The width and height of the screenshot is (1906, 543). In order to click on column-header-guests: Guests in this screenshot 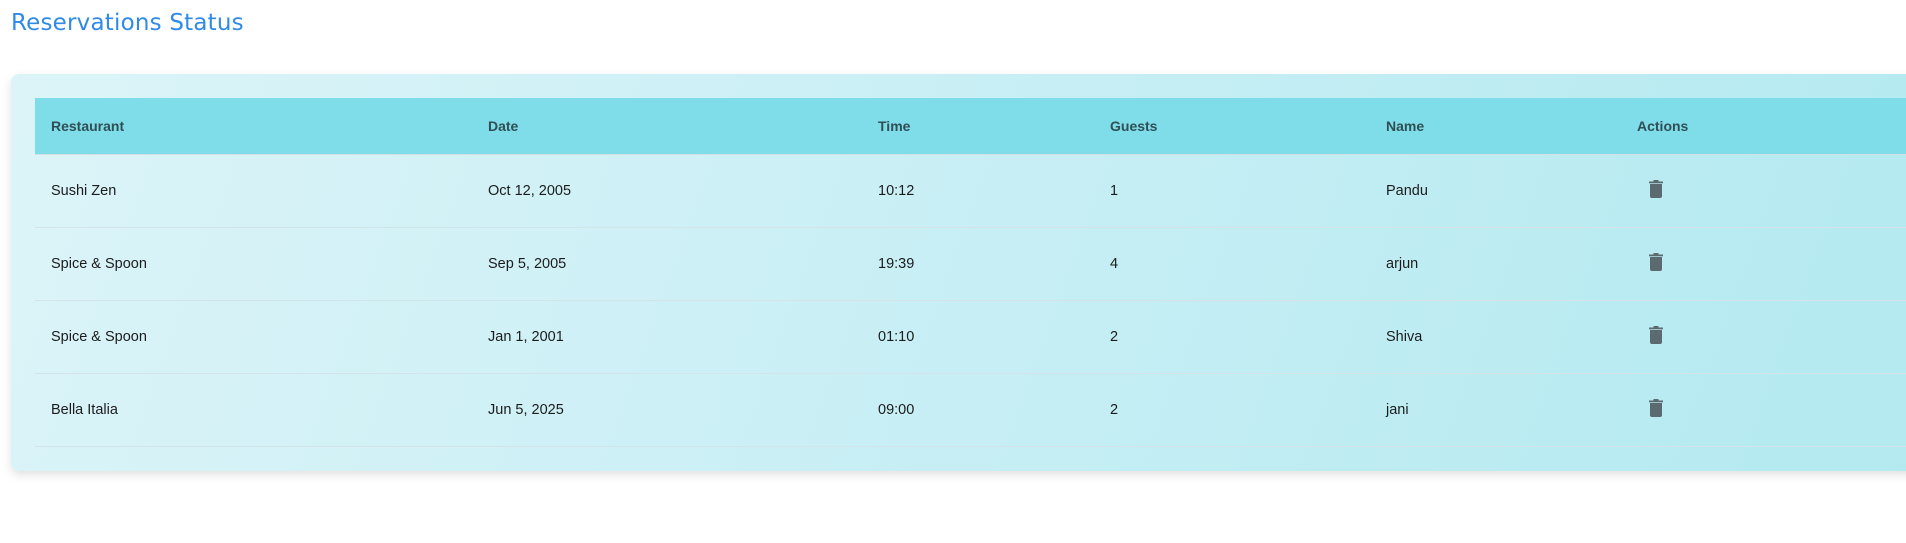, I will do `click(1232, 126)`.